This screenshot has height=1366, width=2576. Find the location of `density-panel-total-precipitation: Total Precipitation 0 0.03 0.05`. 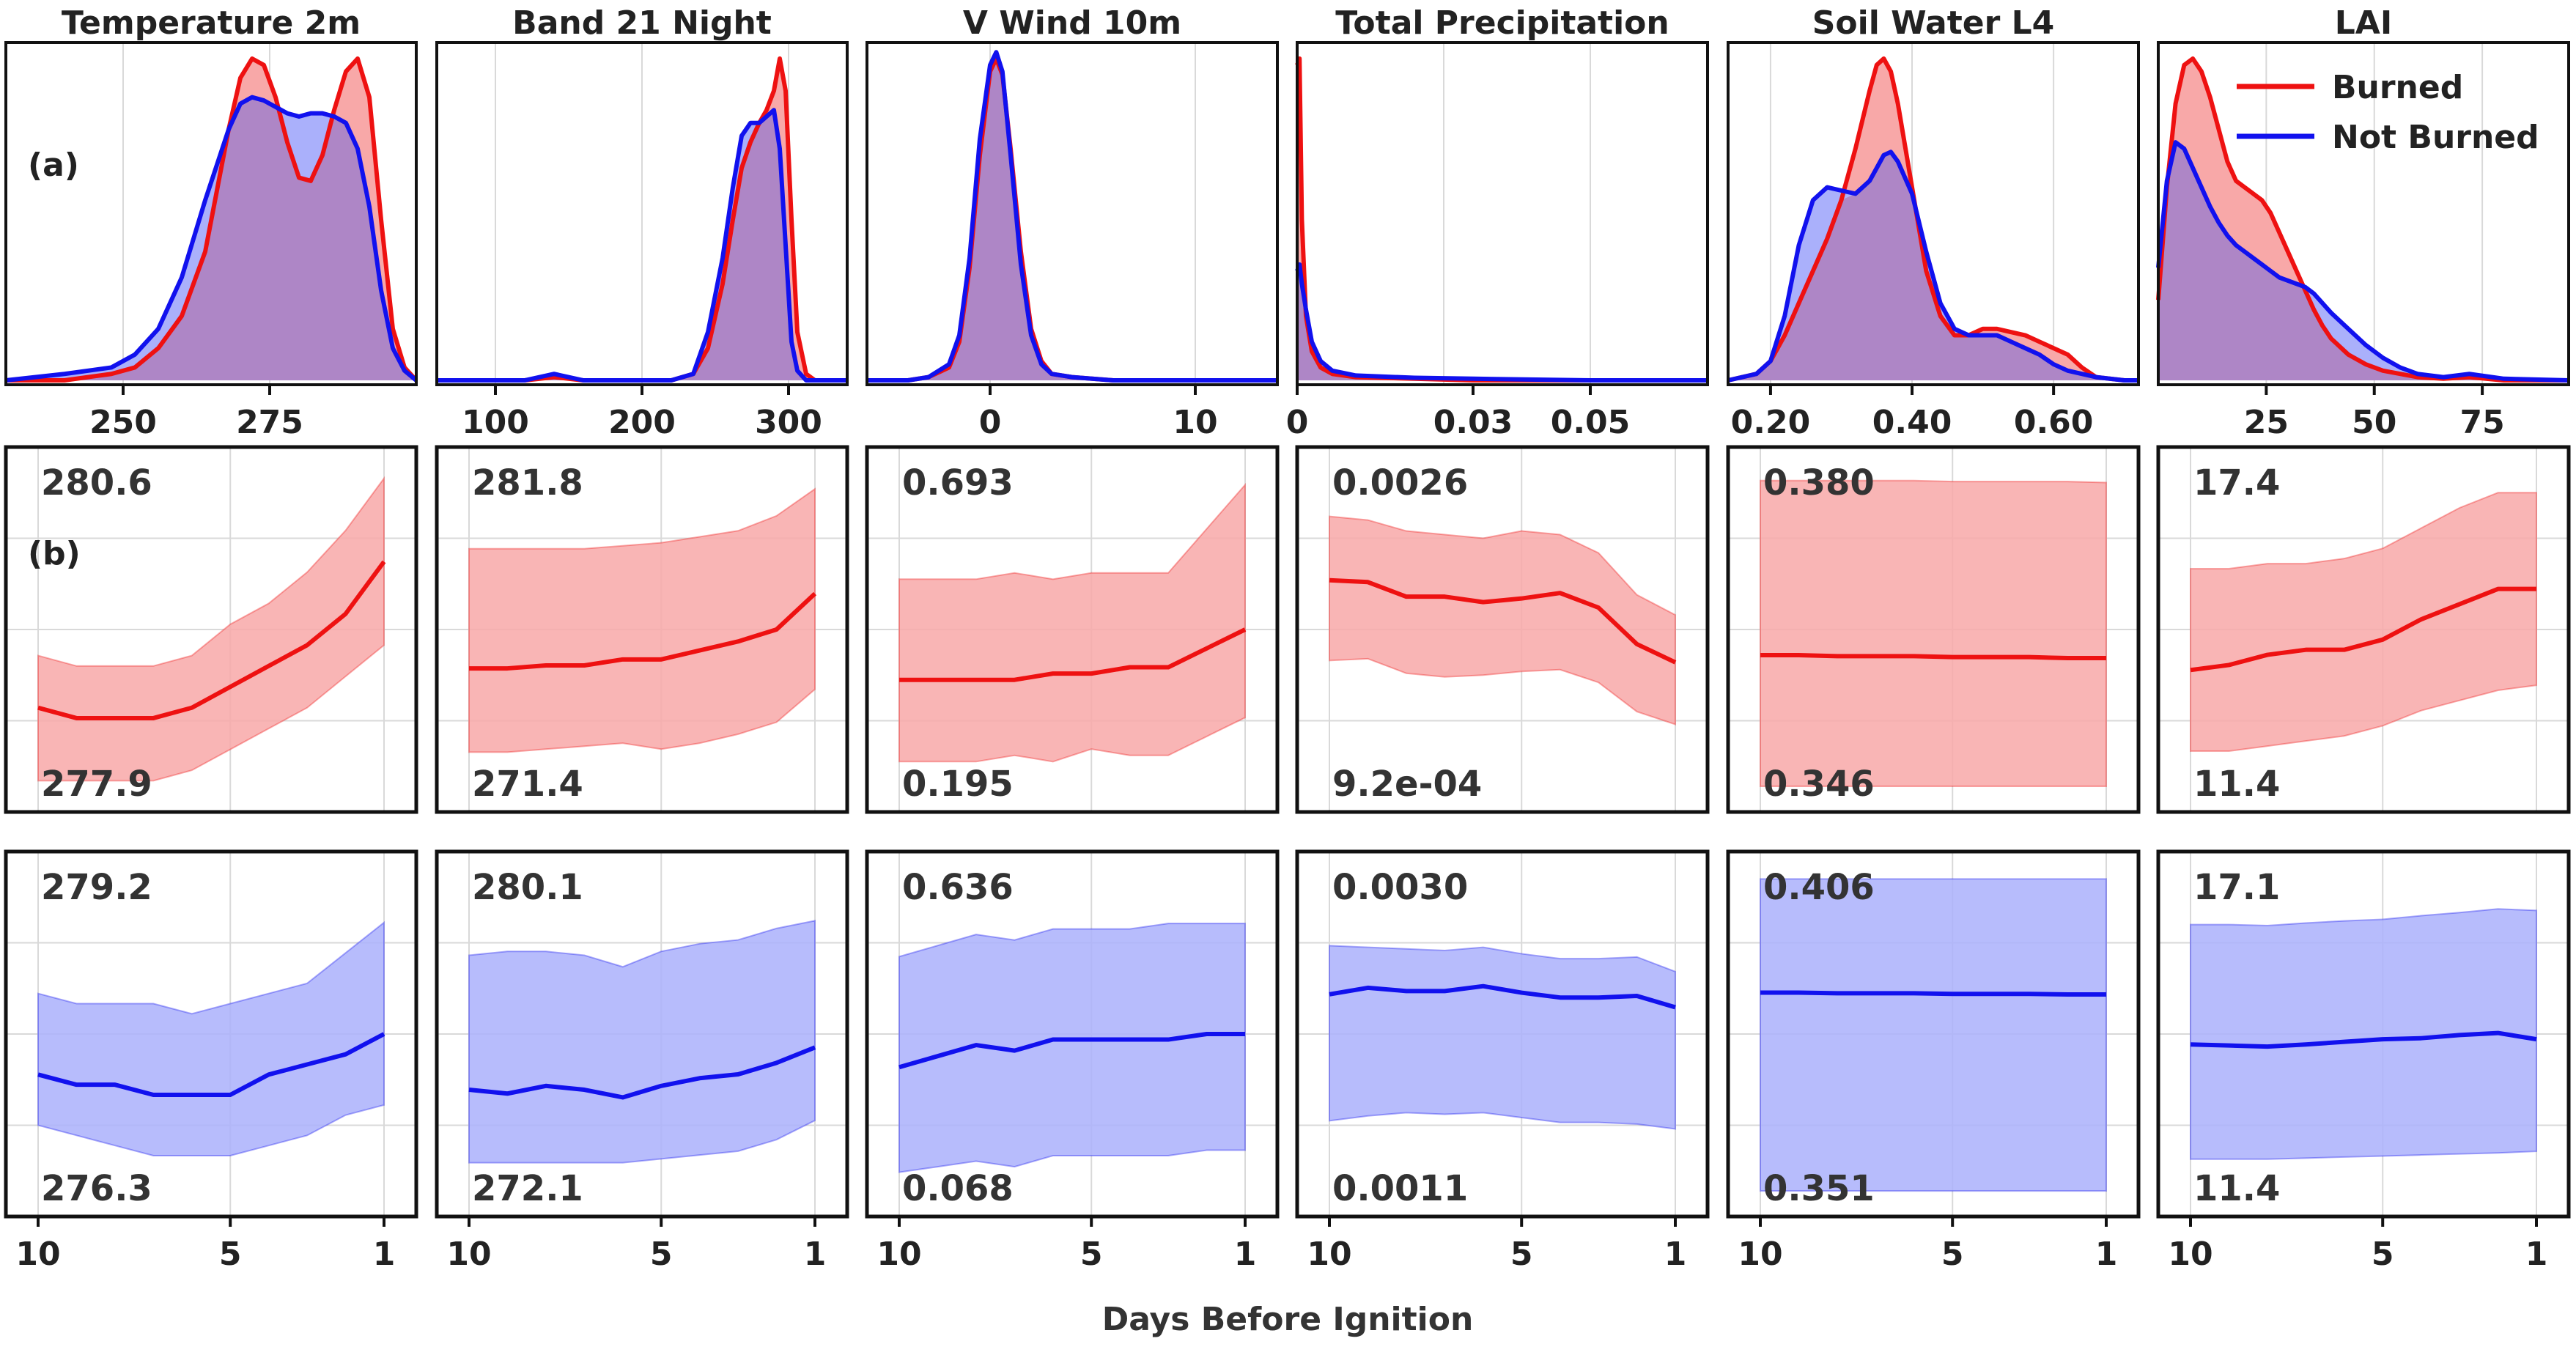

density-panel-total-precipitation: Total Precipitation 0 0.03 0.05 is located at coordinates (1497, 222).